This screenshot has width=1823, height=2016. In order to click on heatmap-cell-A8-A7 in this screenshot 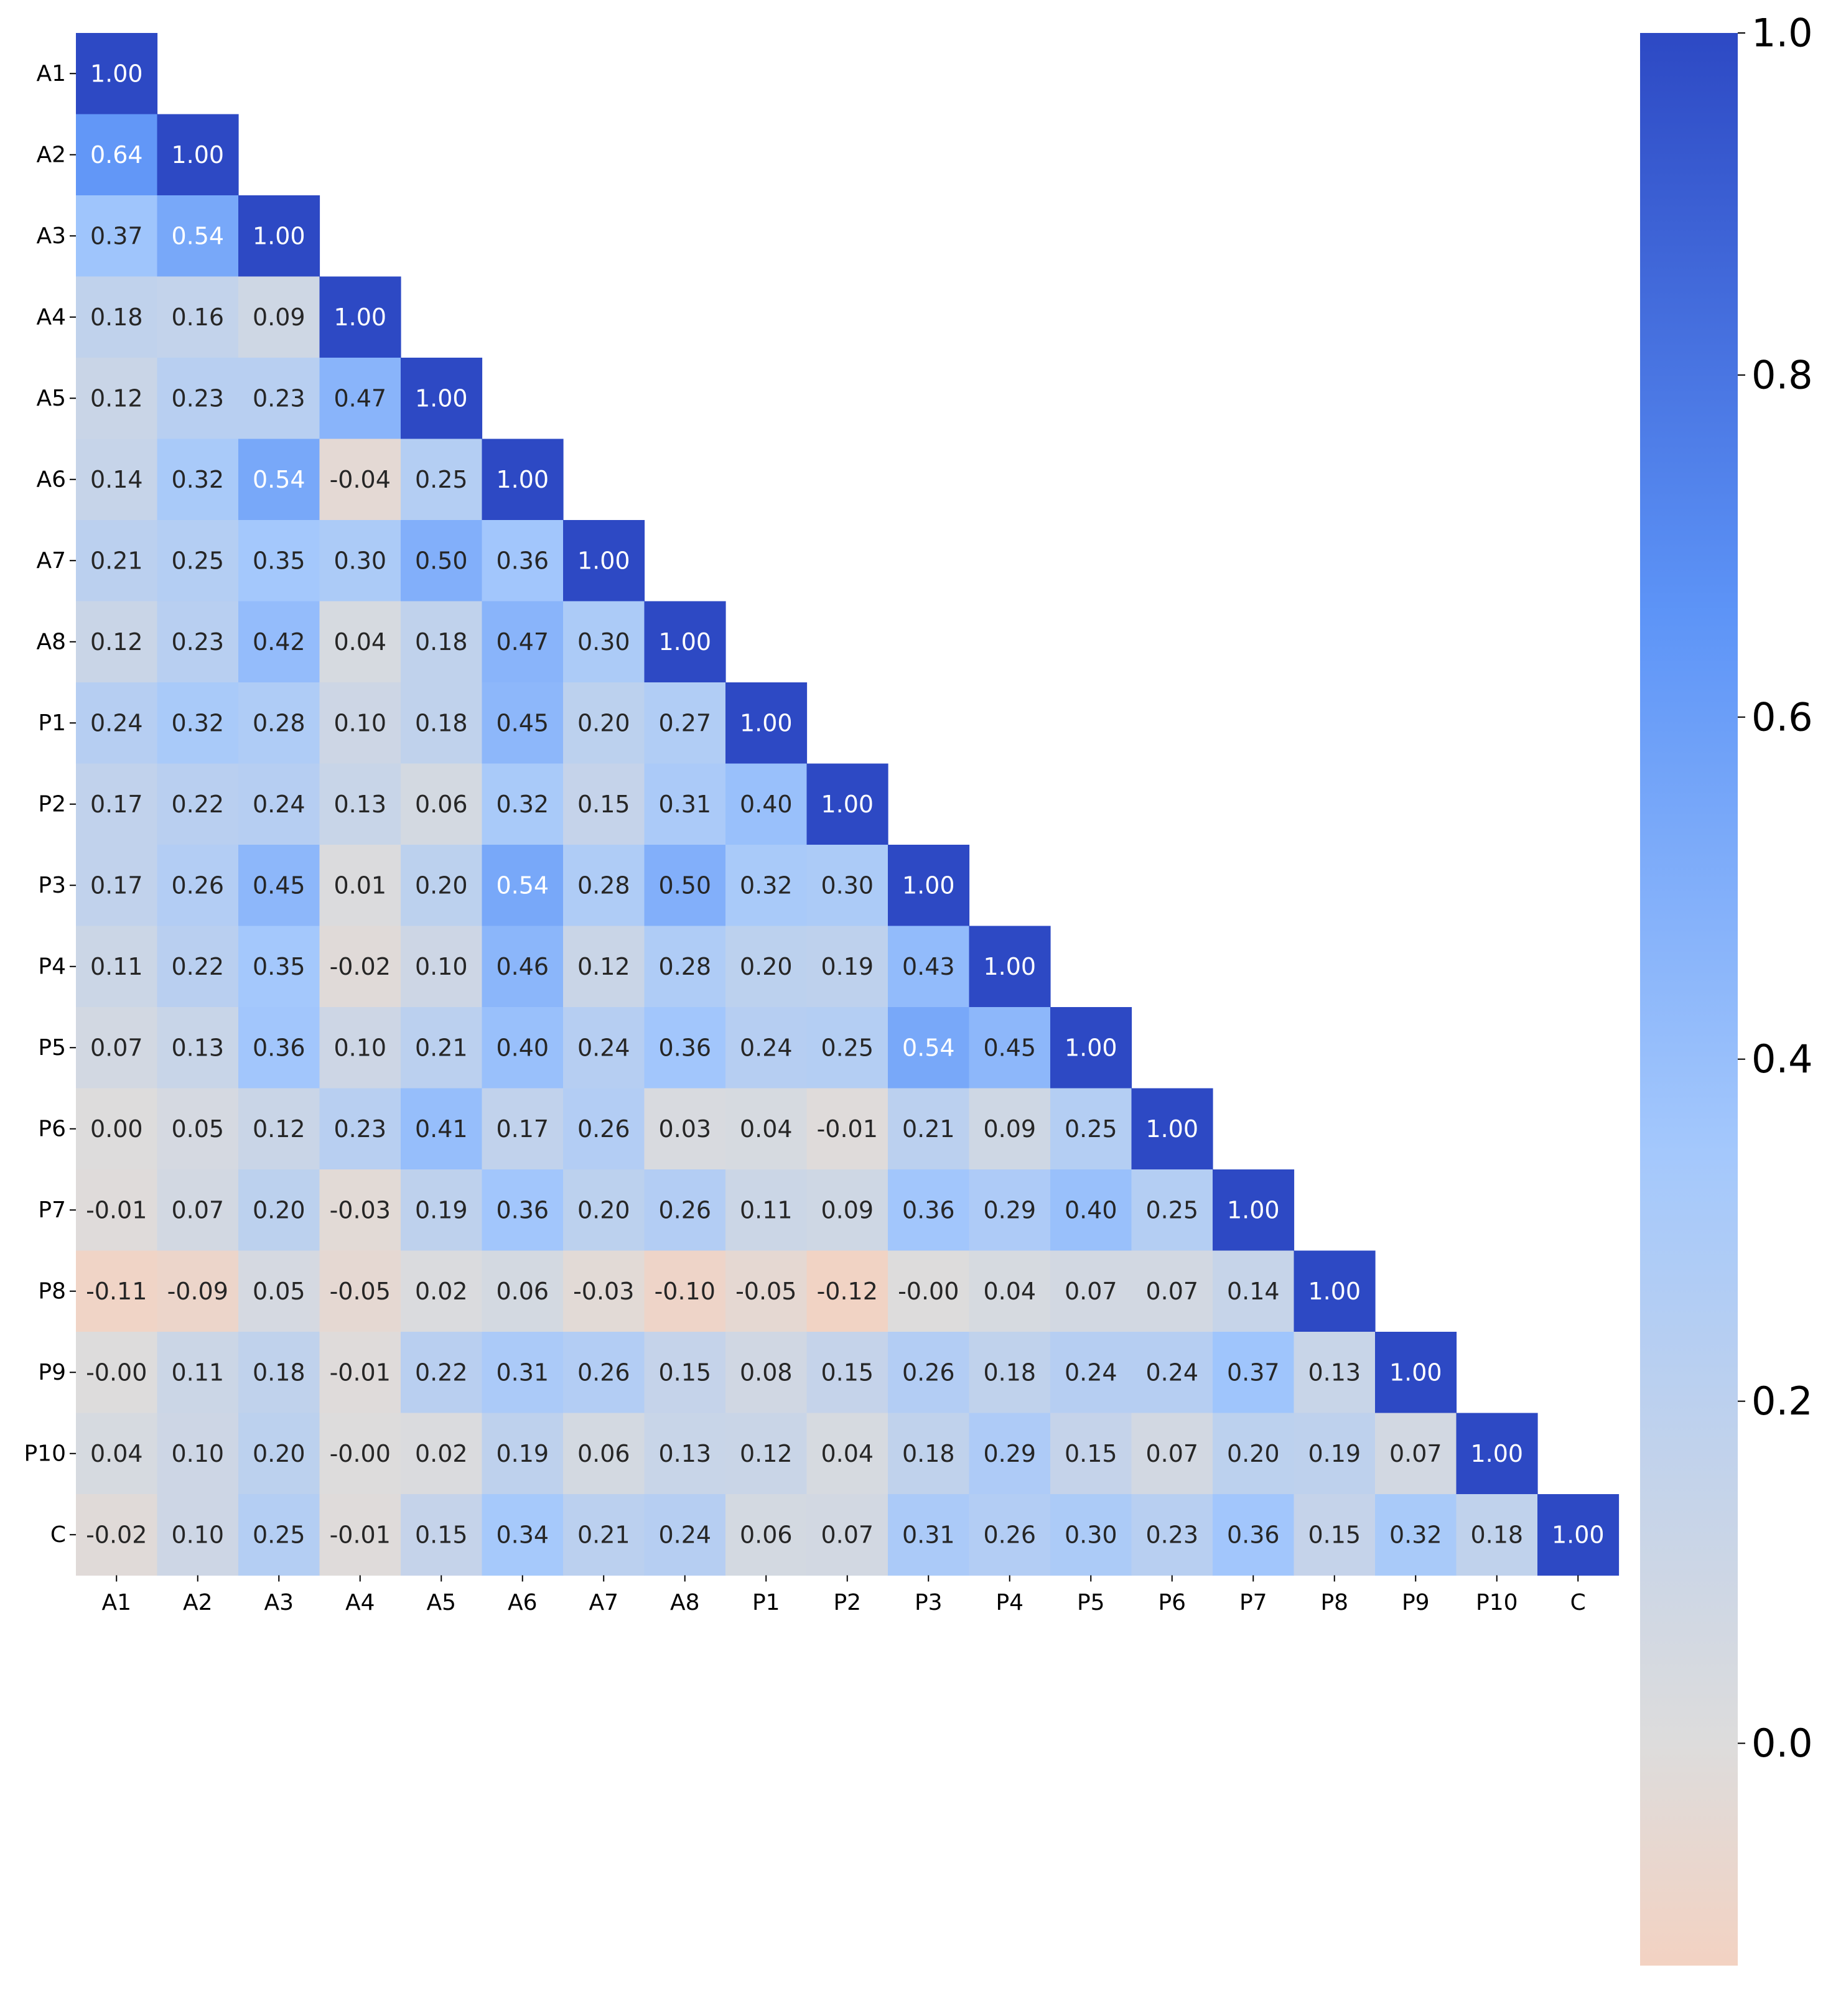, I will do `click(604, 642)`.